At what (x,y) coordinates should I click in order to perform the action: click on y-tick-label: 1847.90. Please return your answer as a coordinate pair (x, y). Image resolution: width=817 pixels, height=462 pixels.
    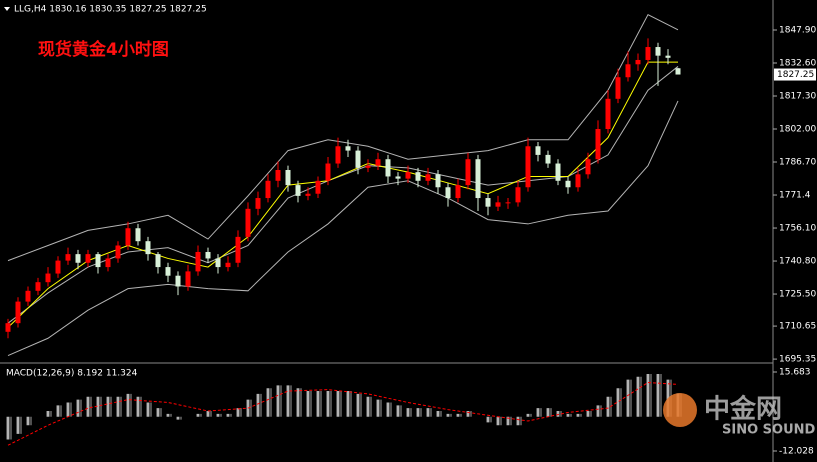
    Looking at the image, I should click on (797, 30).